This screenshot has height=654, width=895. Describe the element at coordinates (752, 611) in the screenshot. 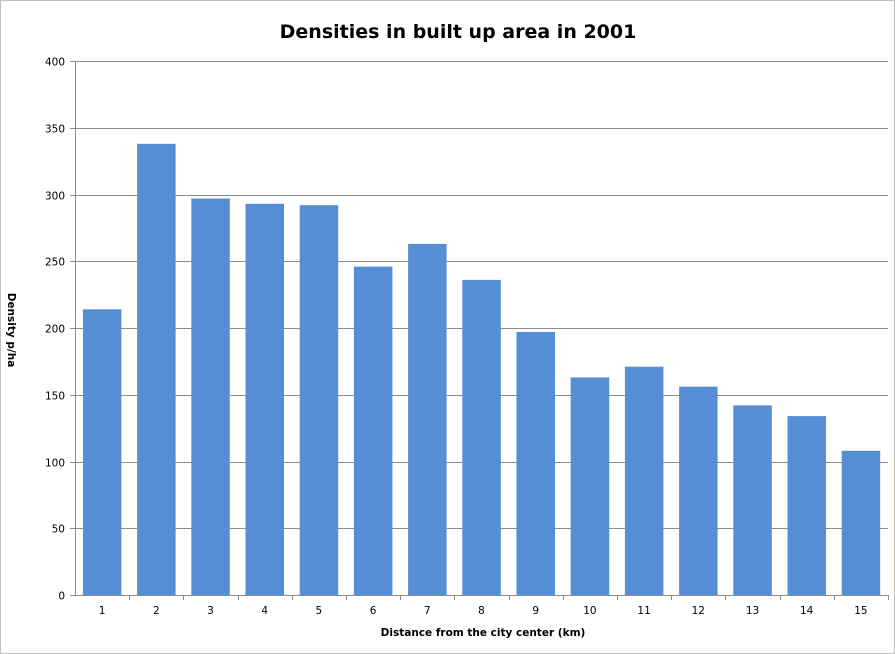

I see `x-tick-label: 13` at that location.